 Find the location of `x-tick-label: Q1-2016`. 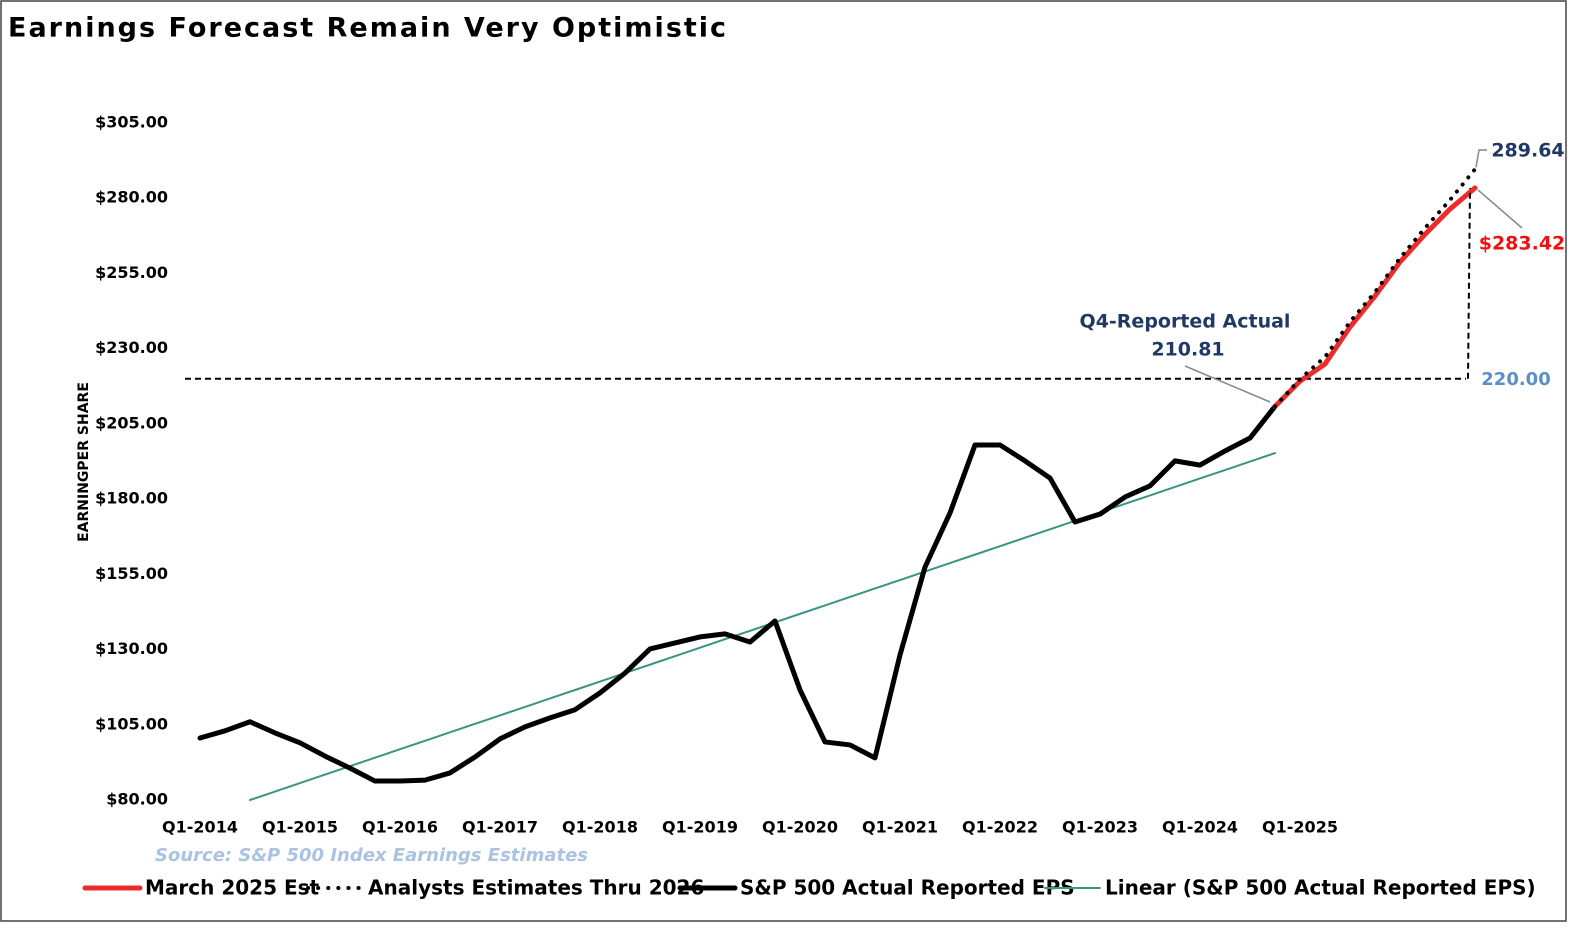

x-tick-label: Q1-2016 is located at coordinates (400, 827).